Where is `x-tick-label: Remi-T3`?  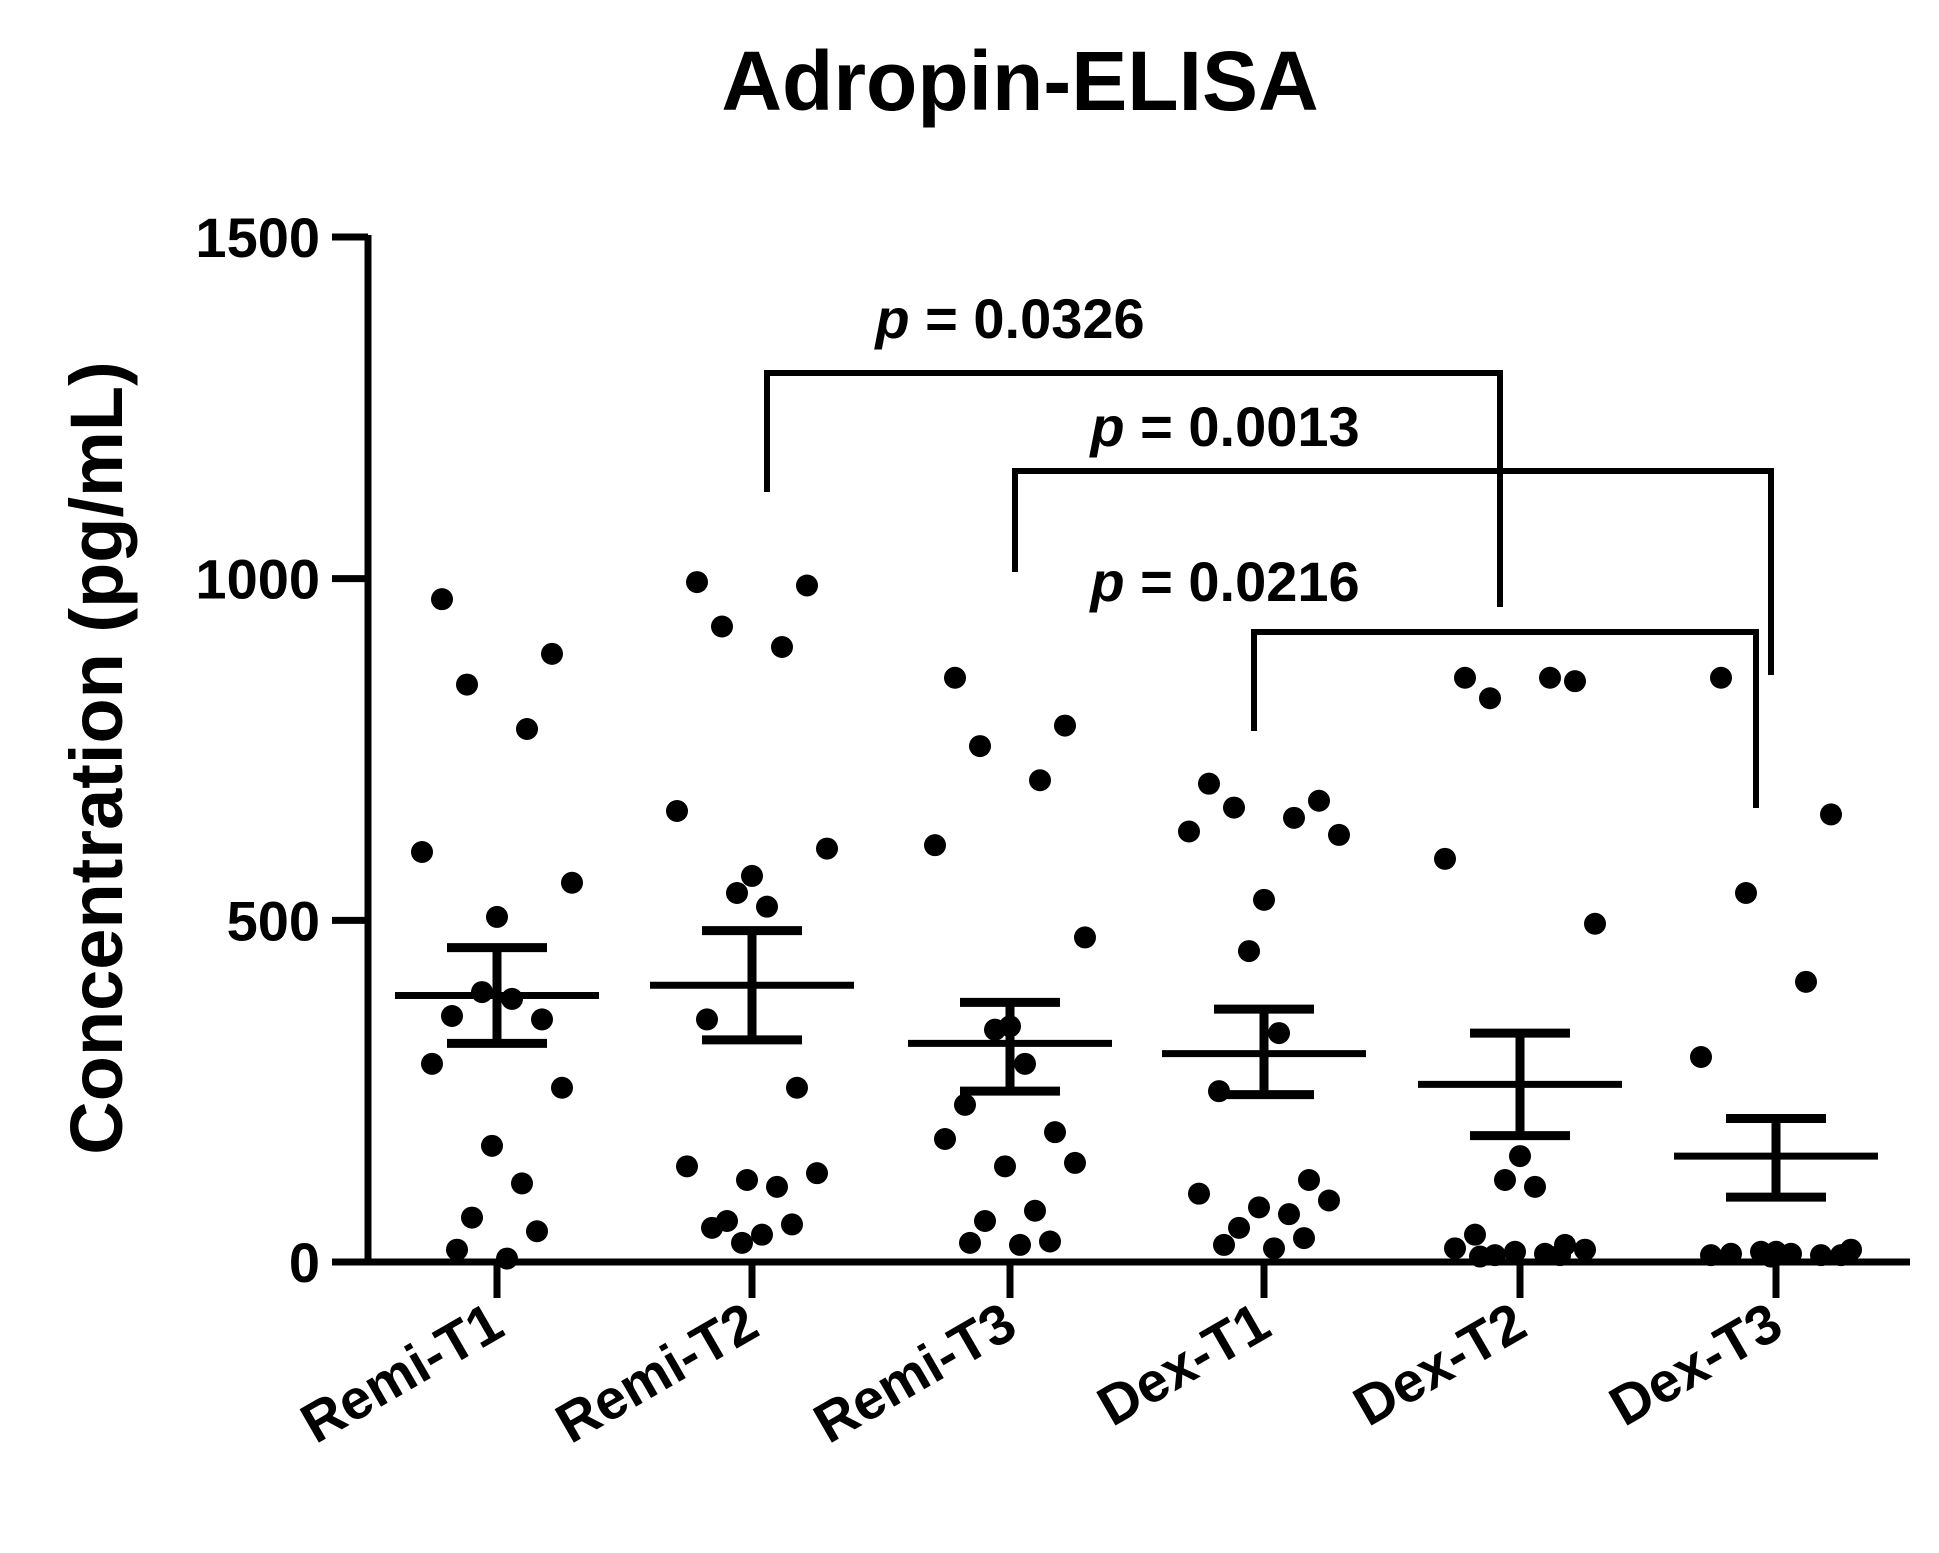 x-tick-label: Remi-T3 is located at coordinates (914, 1372).